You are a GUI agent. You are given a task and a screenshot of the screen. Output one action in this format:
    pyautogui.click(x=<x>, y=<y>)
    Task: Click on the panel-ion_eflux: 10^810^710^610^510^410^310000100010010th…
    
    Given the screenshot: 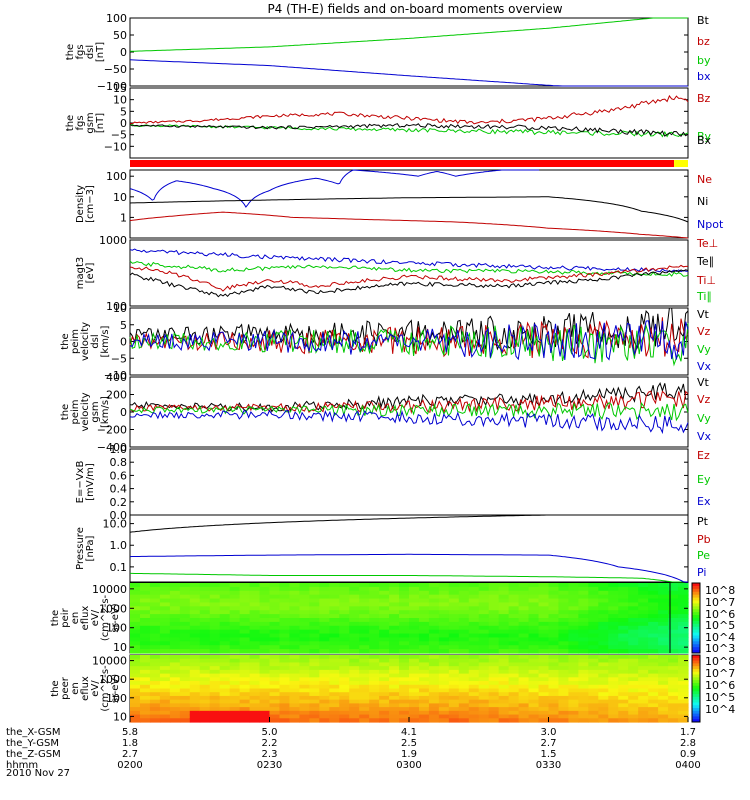 What is the action you would take?
    pyautogui.click(x=392, y=618)
    